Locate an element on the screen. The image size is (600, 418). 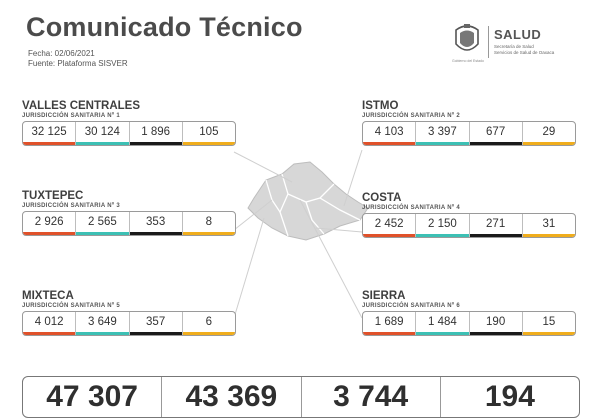
region-stats: 2 452 2 150 271 31 is located at coordinates (469, 225).